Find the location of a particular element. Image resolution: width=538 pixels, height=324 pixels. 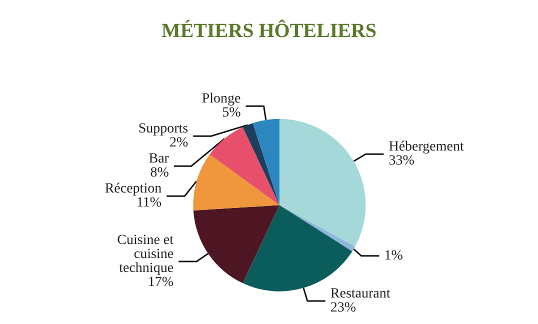

chart-title: MÉTIERS HÔTELIERS is located at coordinates (269, 30).